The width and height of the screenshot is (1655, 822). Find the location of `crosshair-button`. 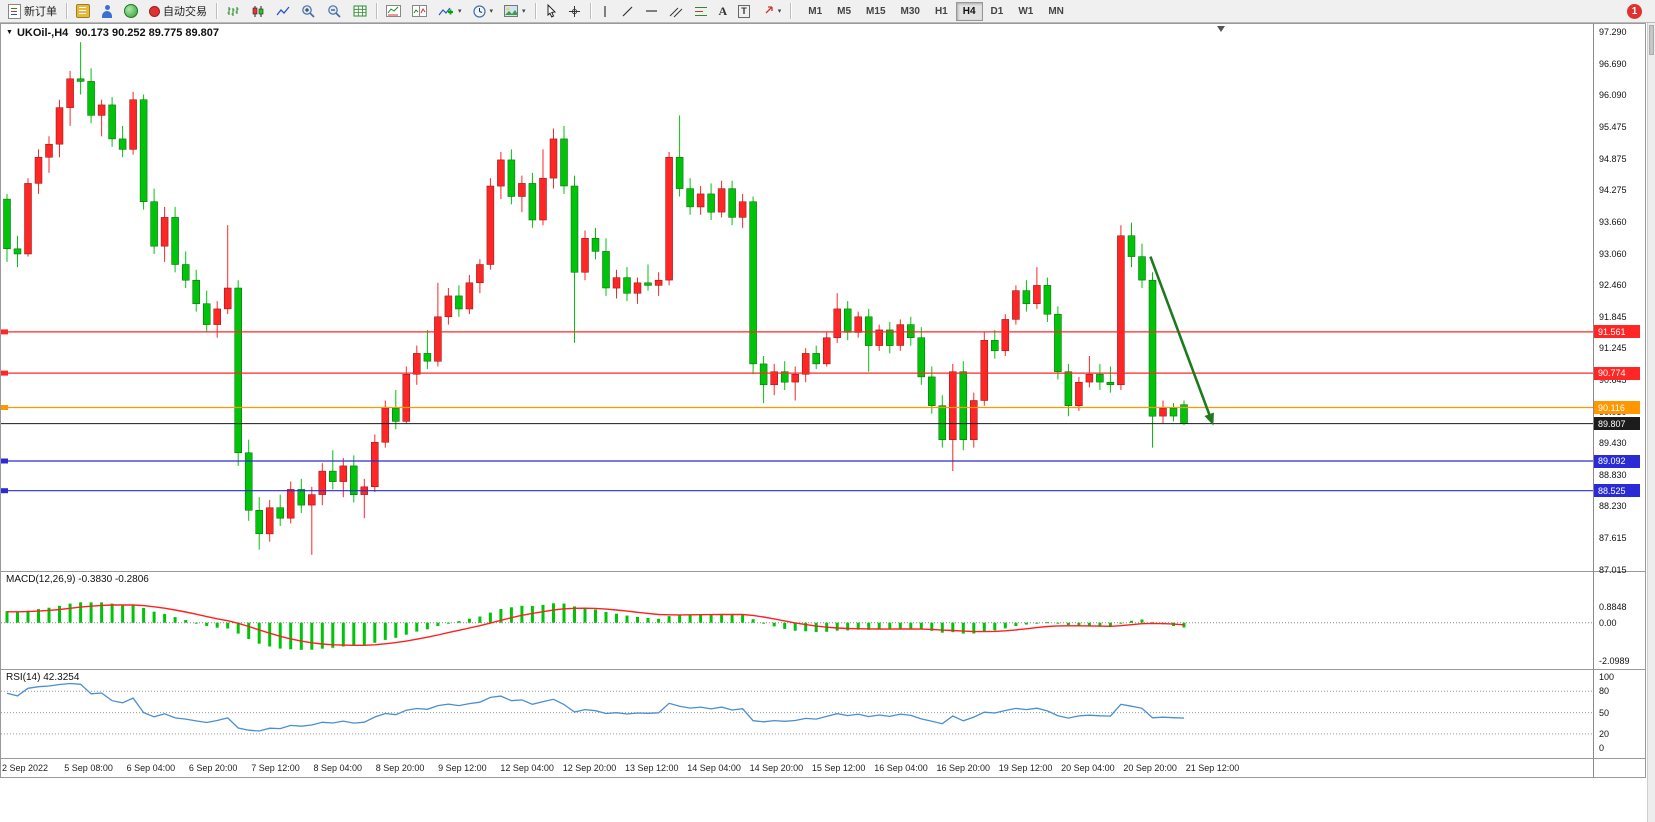

crosshair-button is located at coordinates (574, 11).